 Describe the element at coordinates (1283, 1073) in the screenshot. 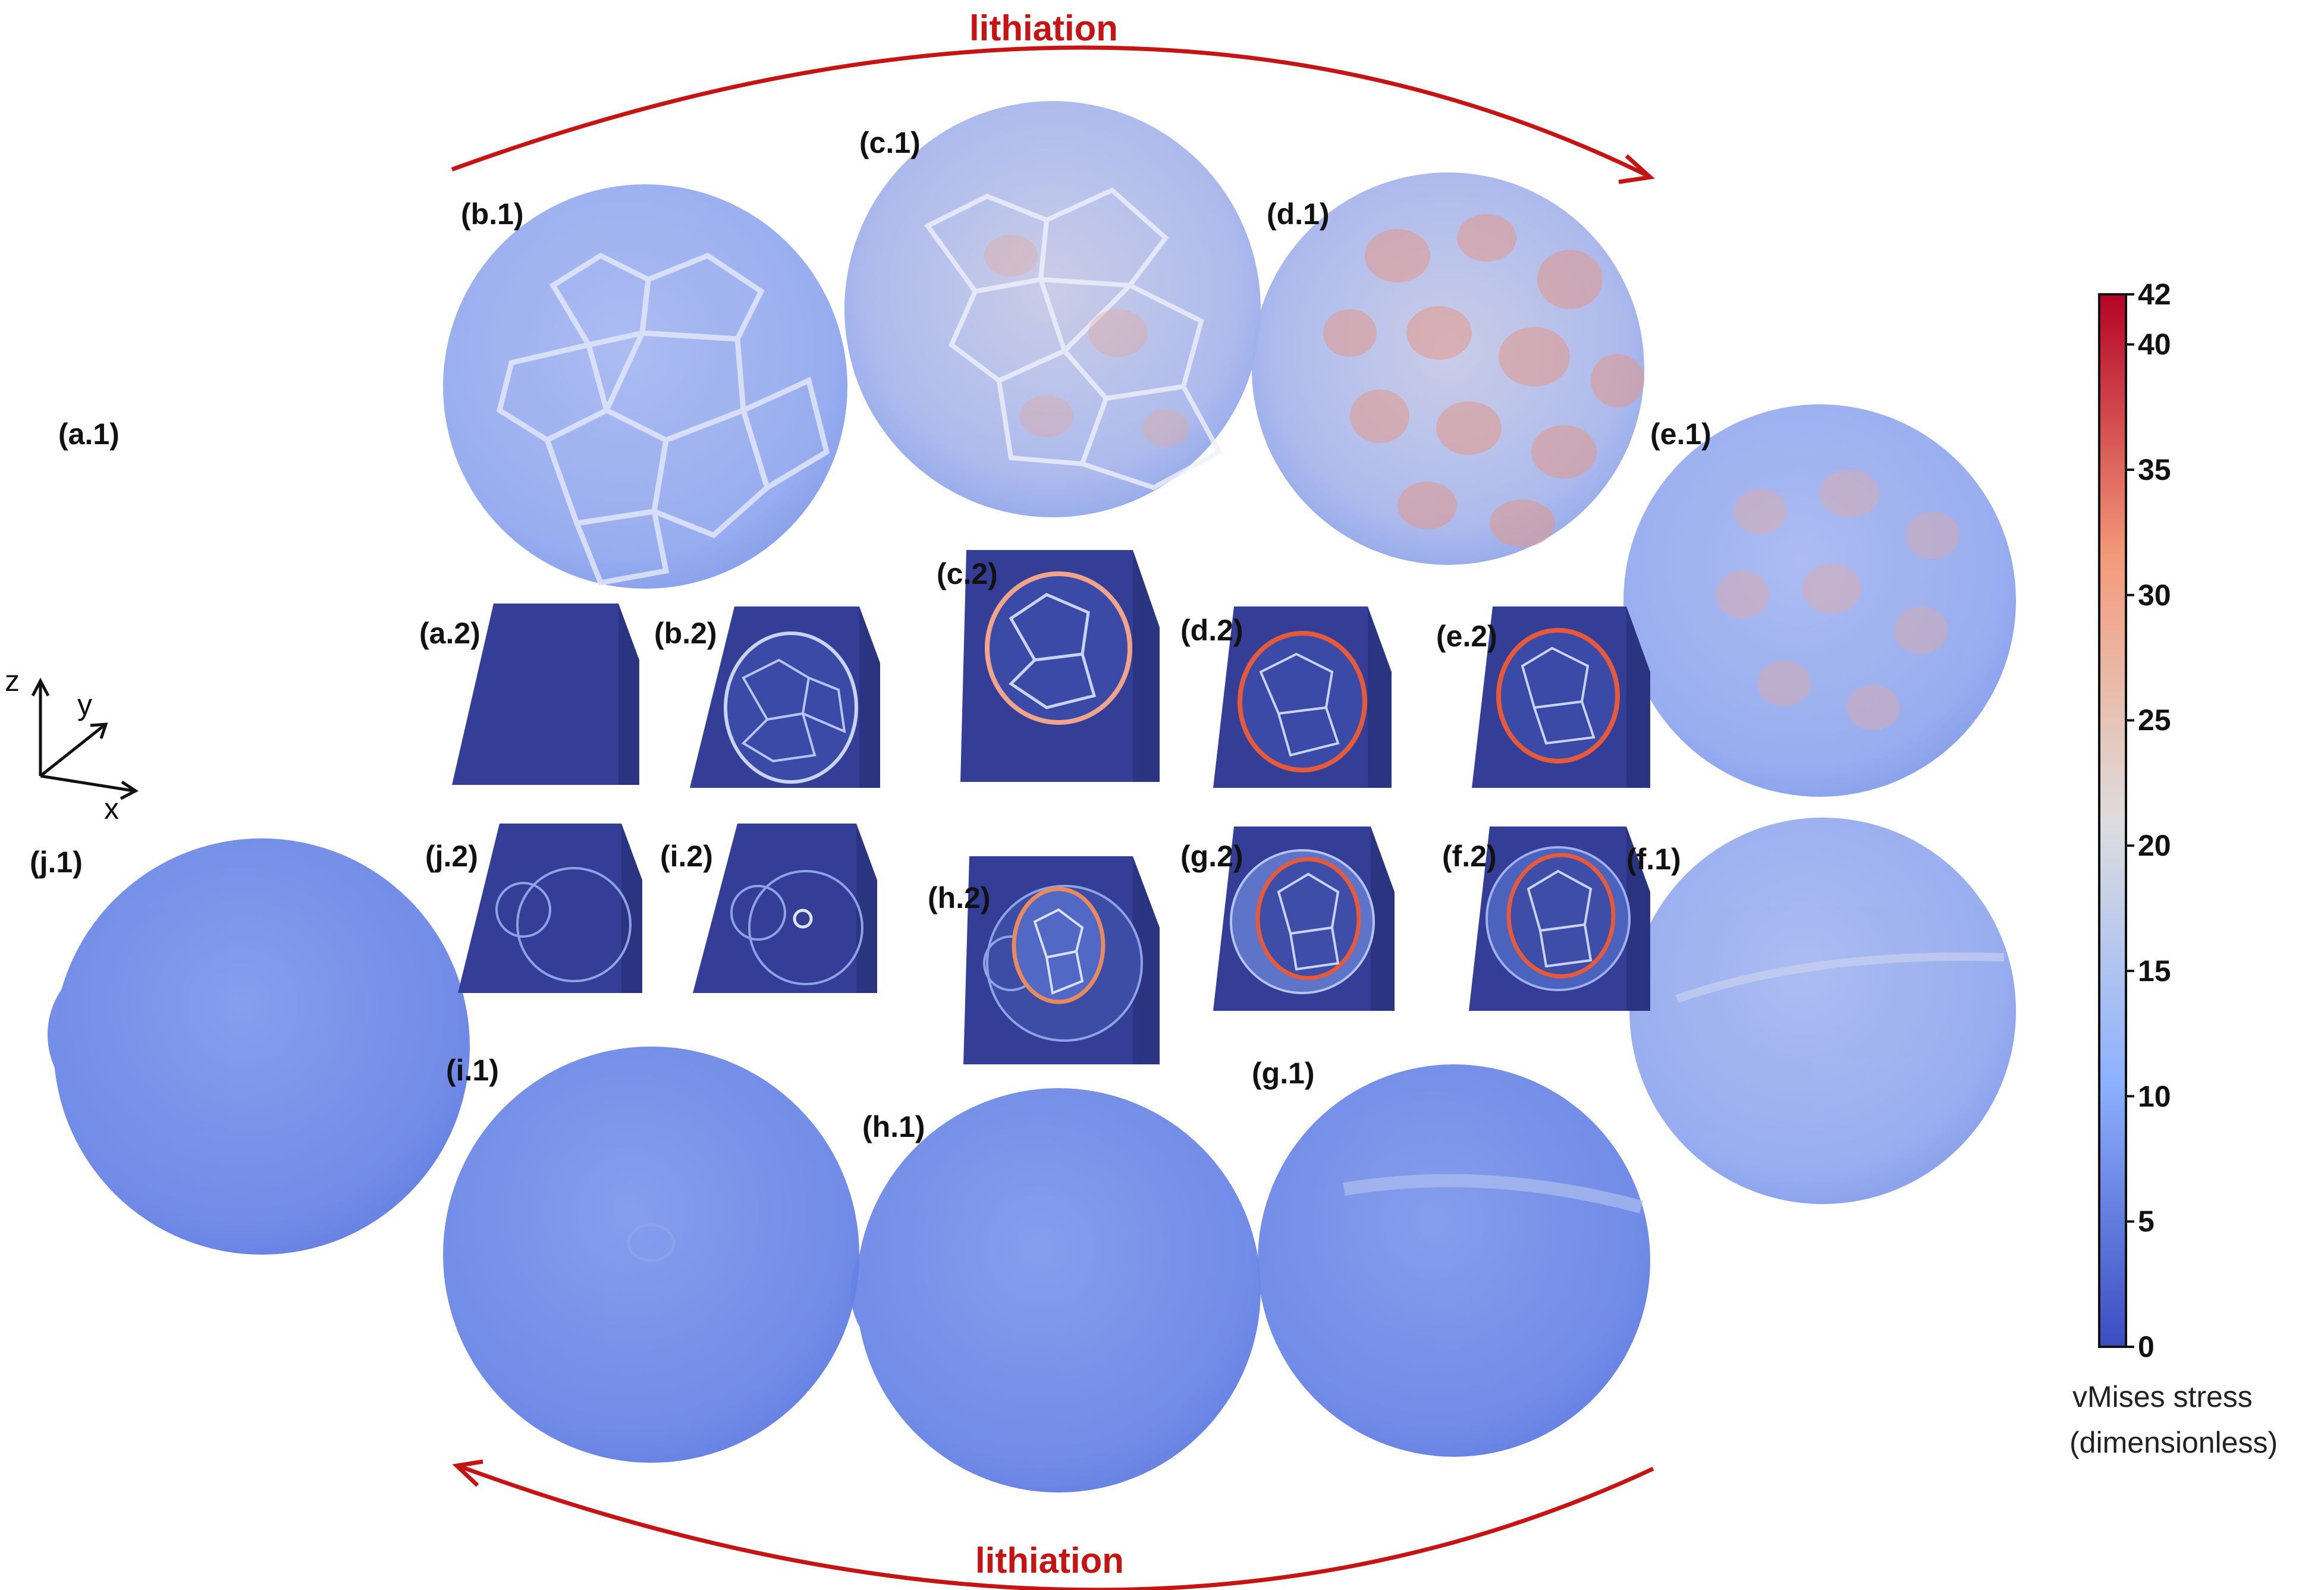

I see `panel-label-g1: (g.1)` at that location.